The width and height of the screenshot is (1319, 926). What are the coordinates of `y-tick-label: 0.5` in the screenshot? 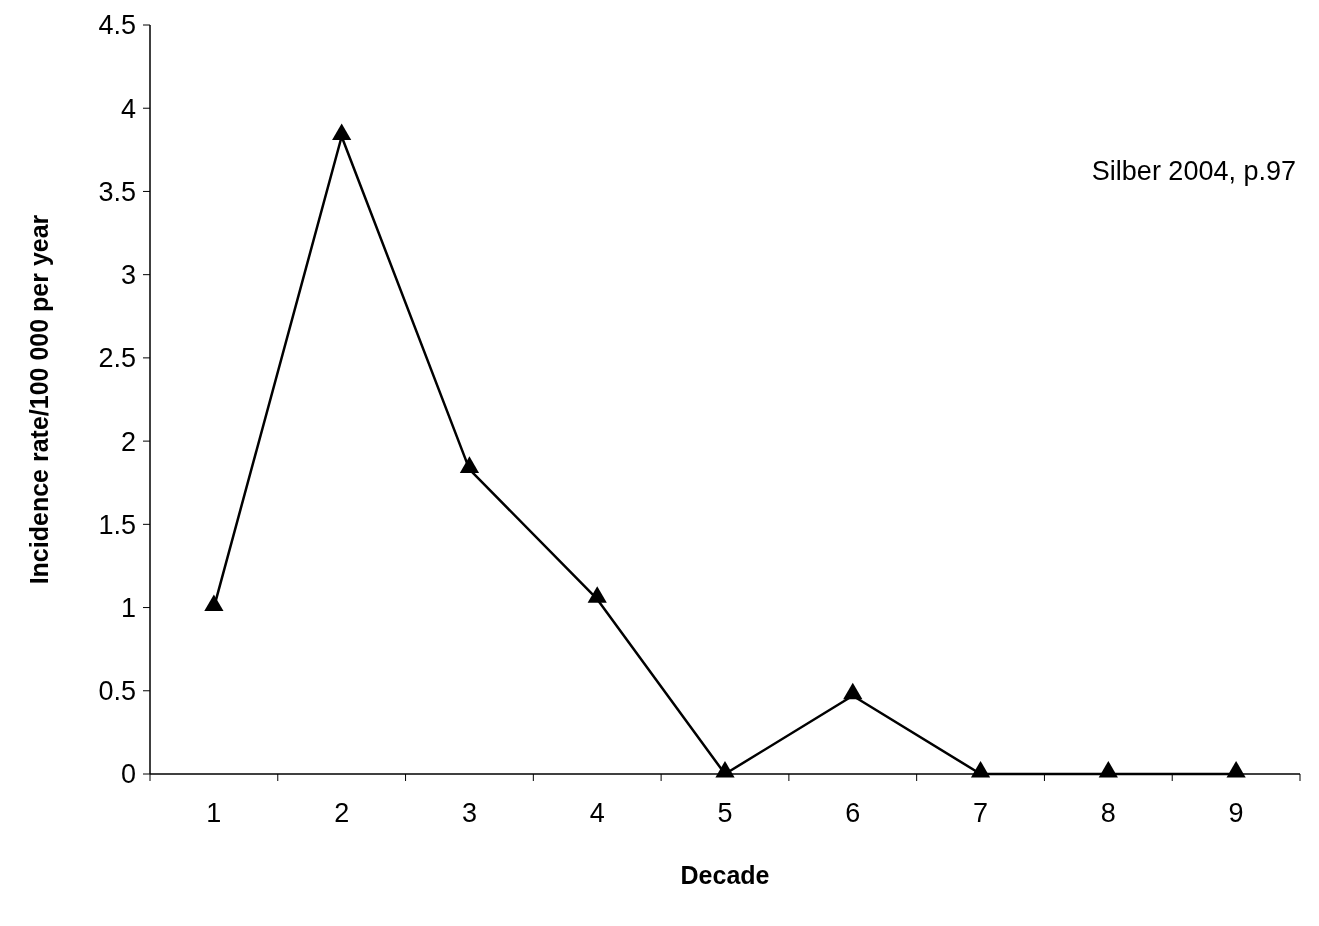 It's located at (117, 691).